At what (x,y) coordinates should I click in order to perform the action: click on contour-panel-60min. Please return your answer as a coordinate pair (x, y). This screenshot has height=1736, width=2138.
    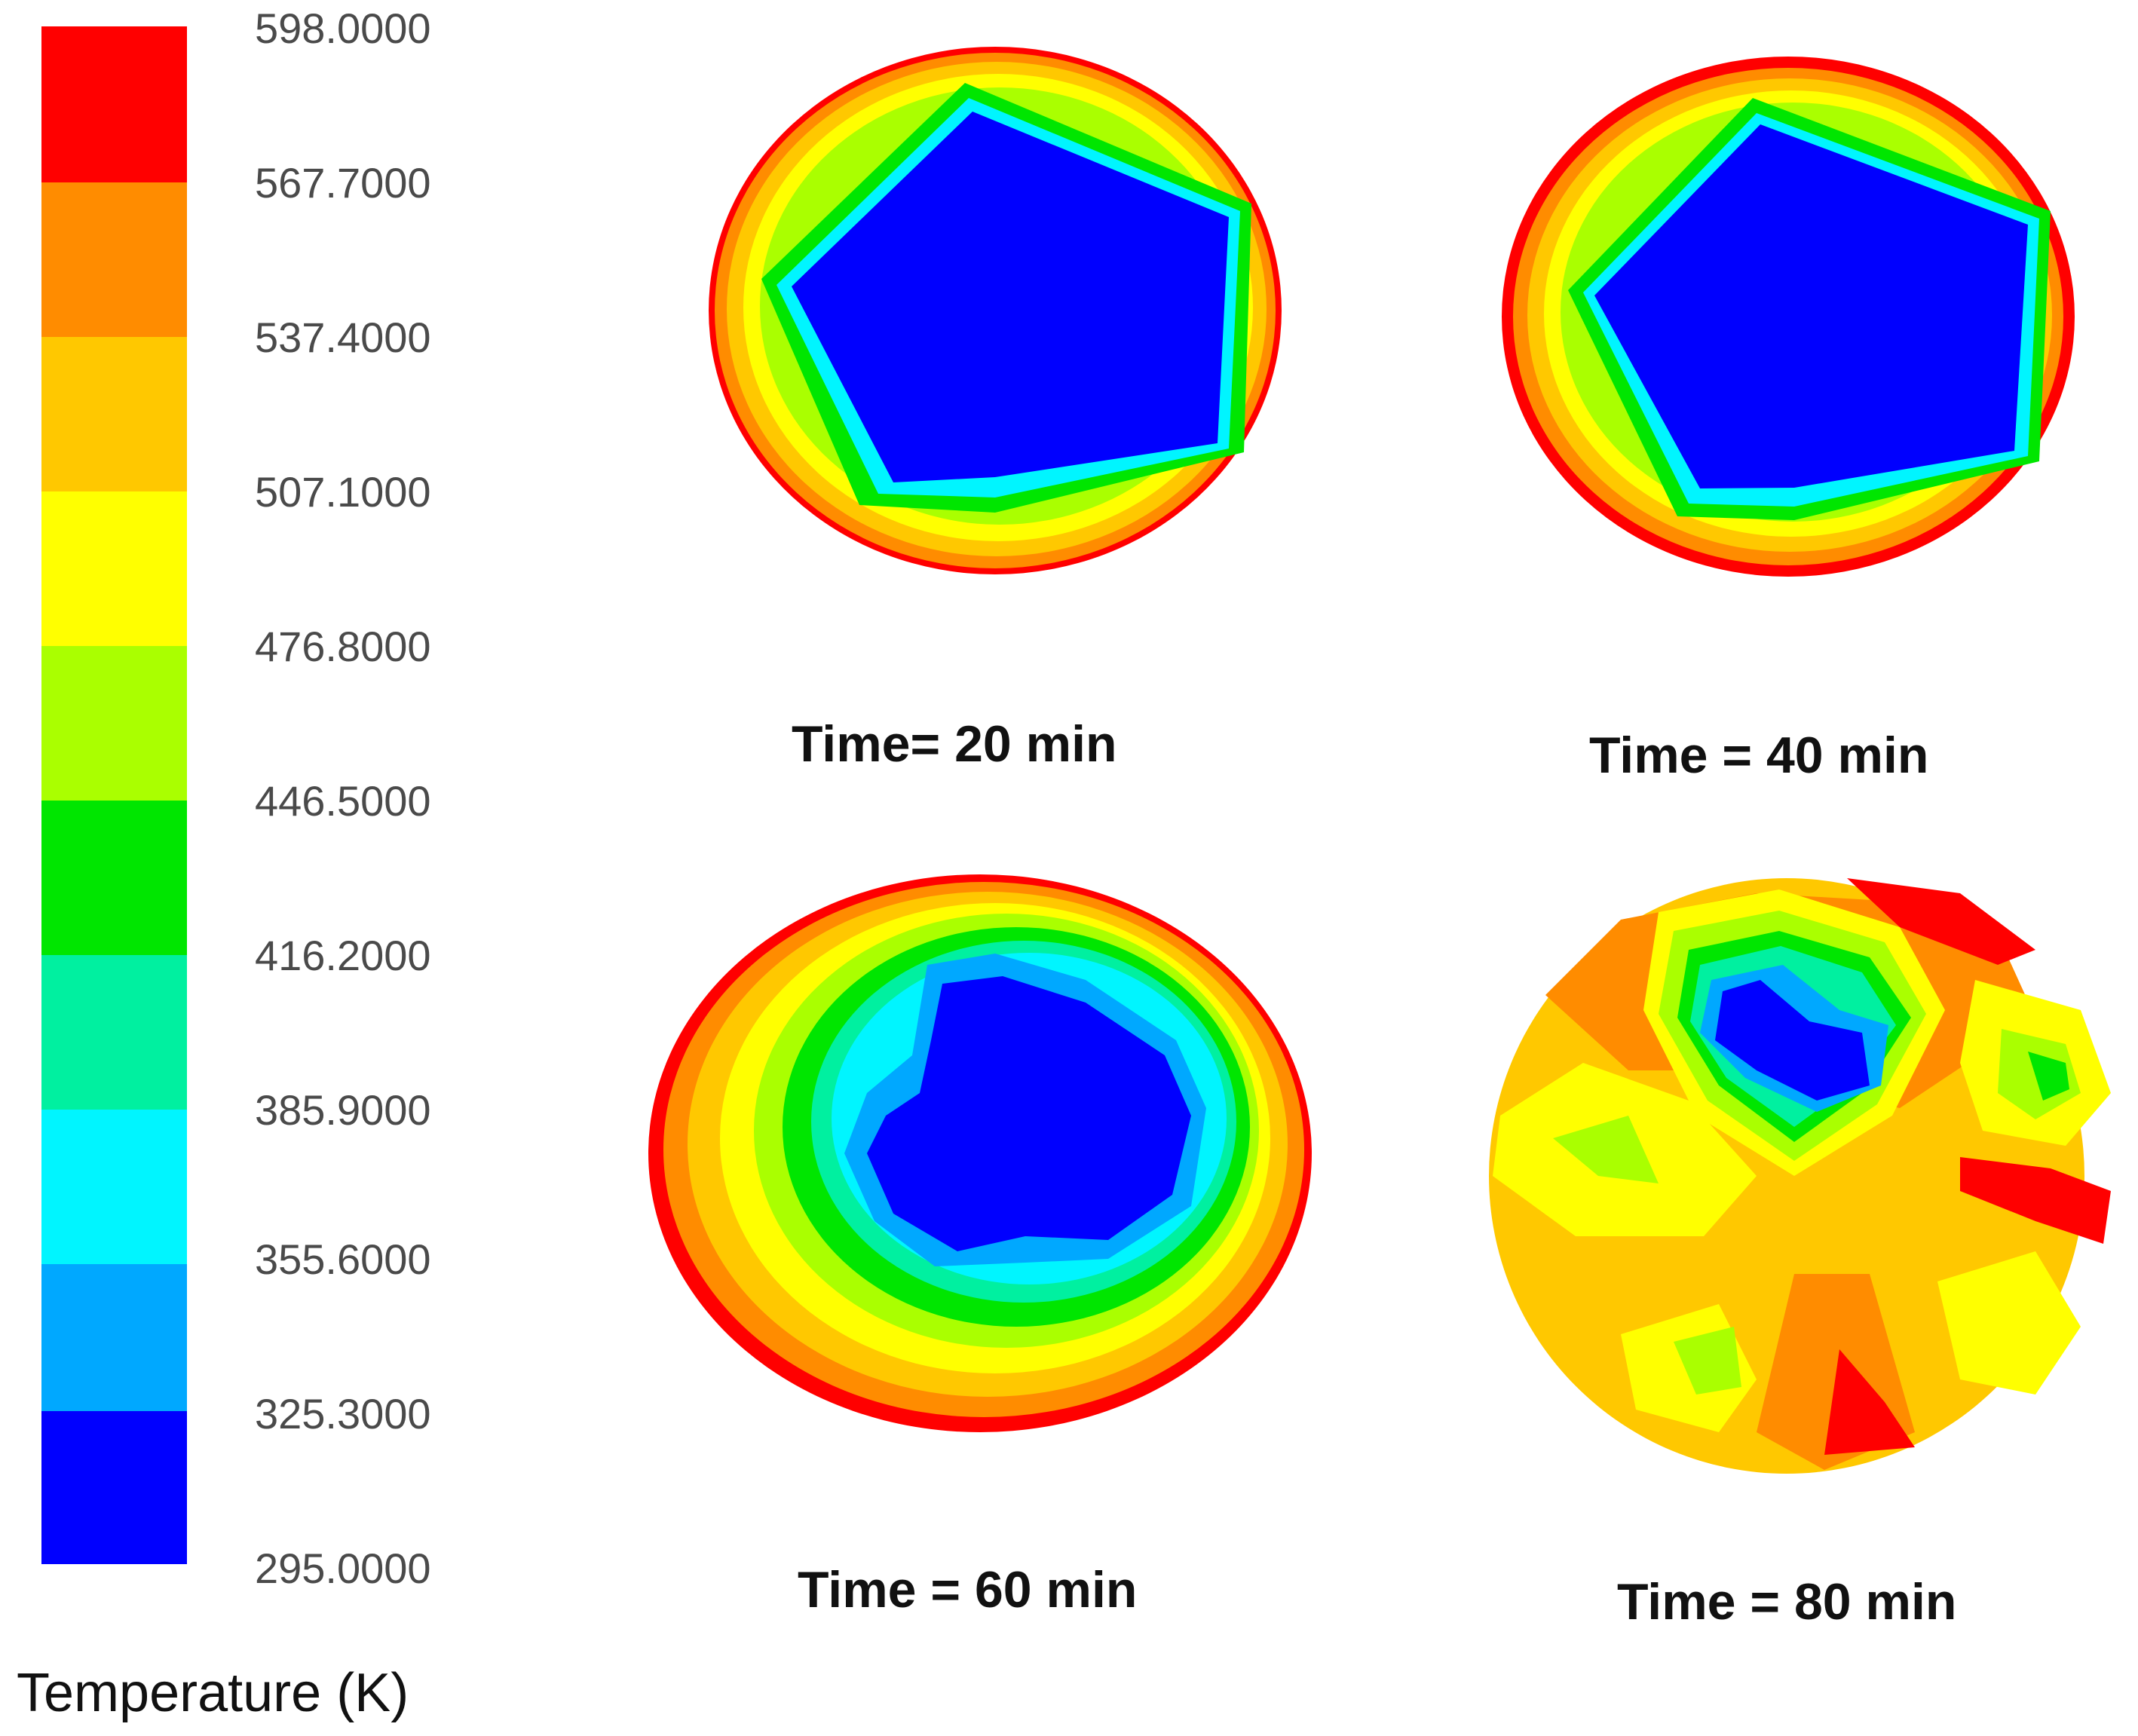
    Looking at the image, I should click on (980, 1153).